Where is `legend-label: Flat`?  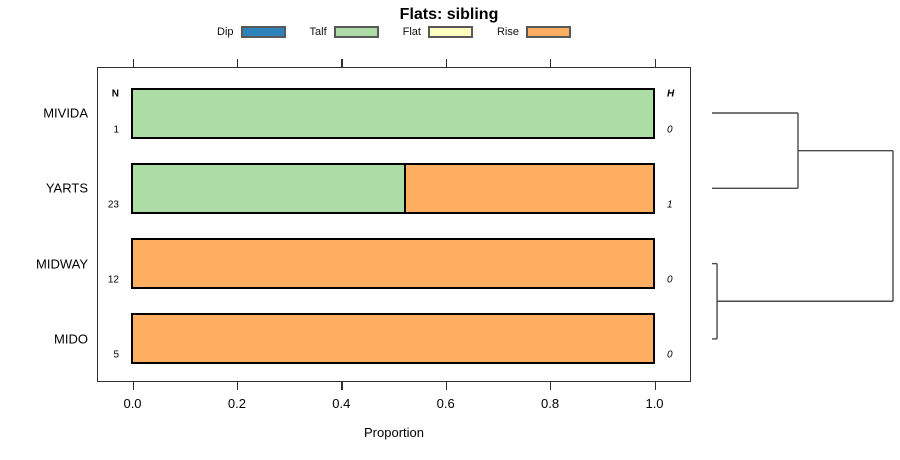
legend-label: Flat is located at coordinates (411, 32).